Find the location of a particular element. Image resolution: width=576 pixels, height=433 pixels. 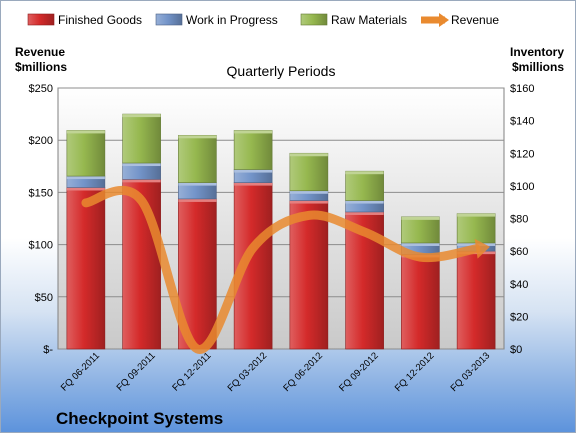

right-axis-label-line2: $millions is located at coordinates (538, 67).